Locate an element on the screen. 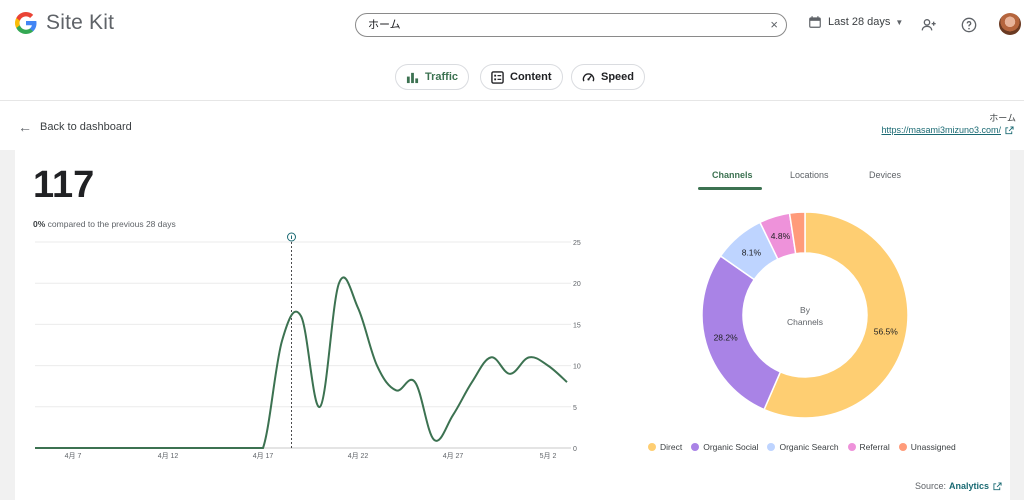 The image size is (1024, 500). source-attribution: Source: Analytics is located at coordinates (958, 486).